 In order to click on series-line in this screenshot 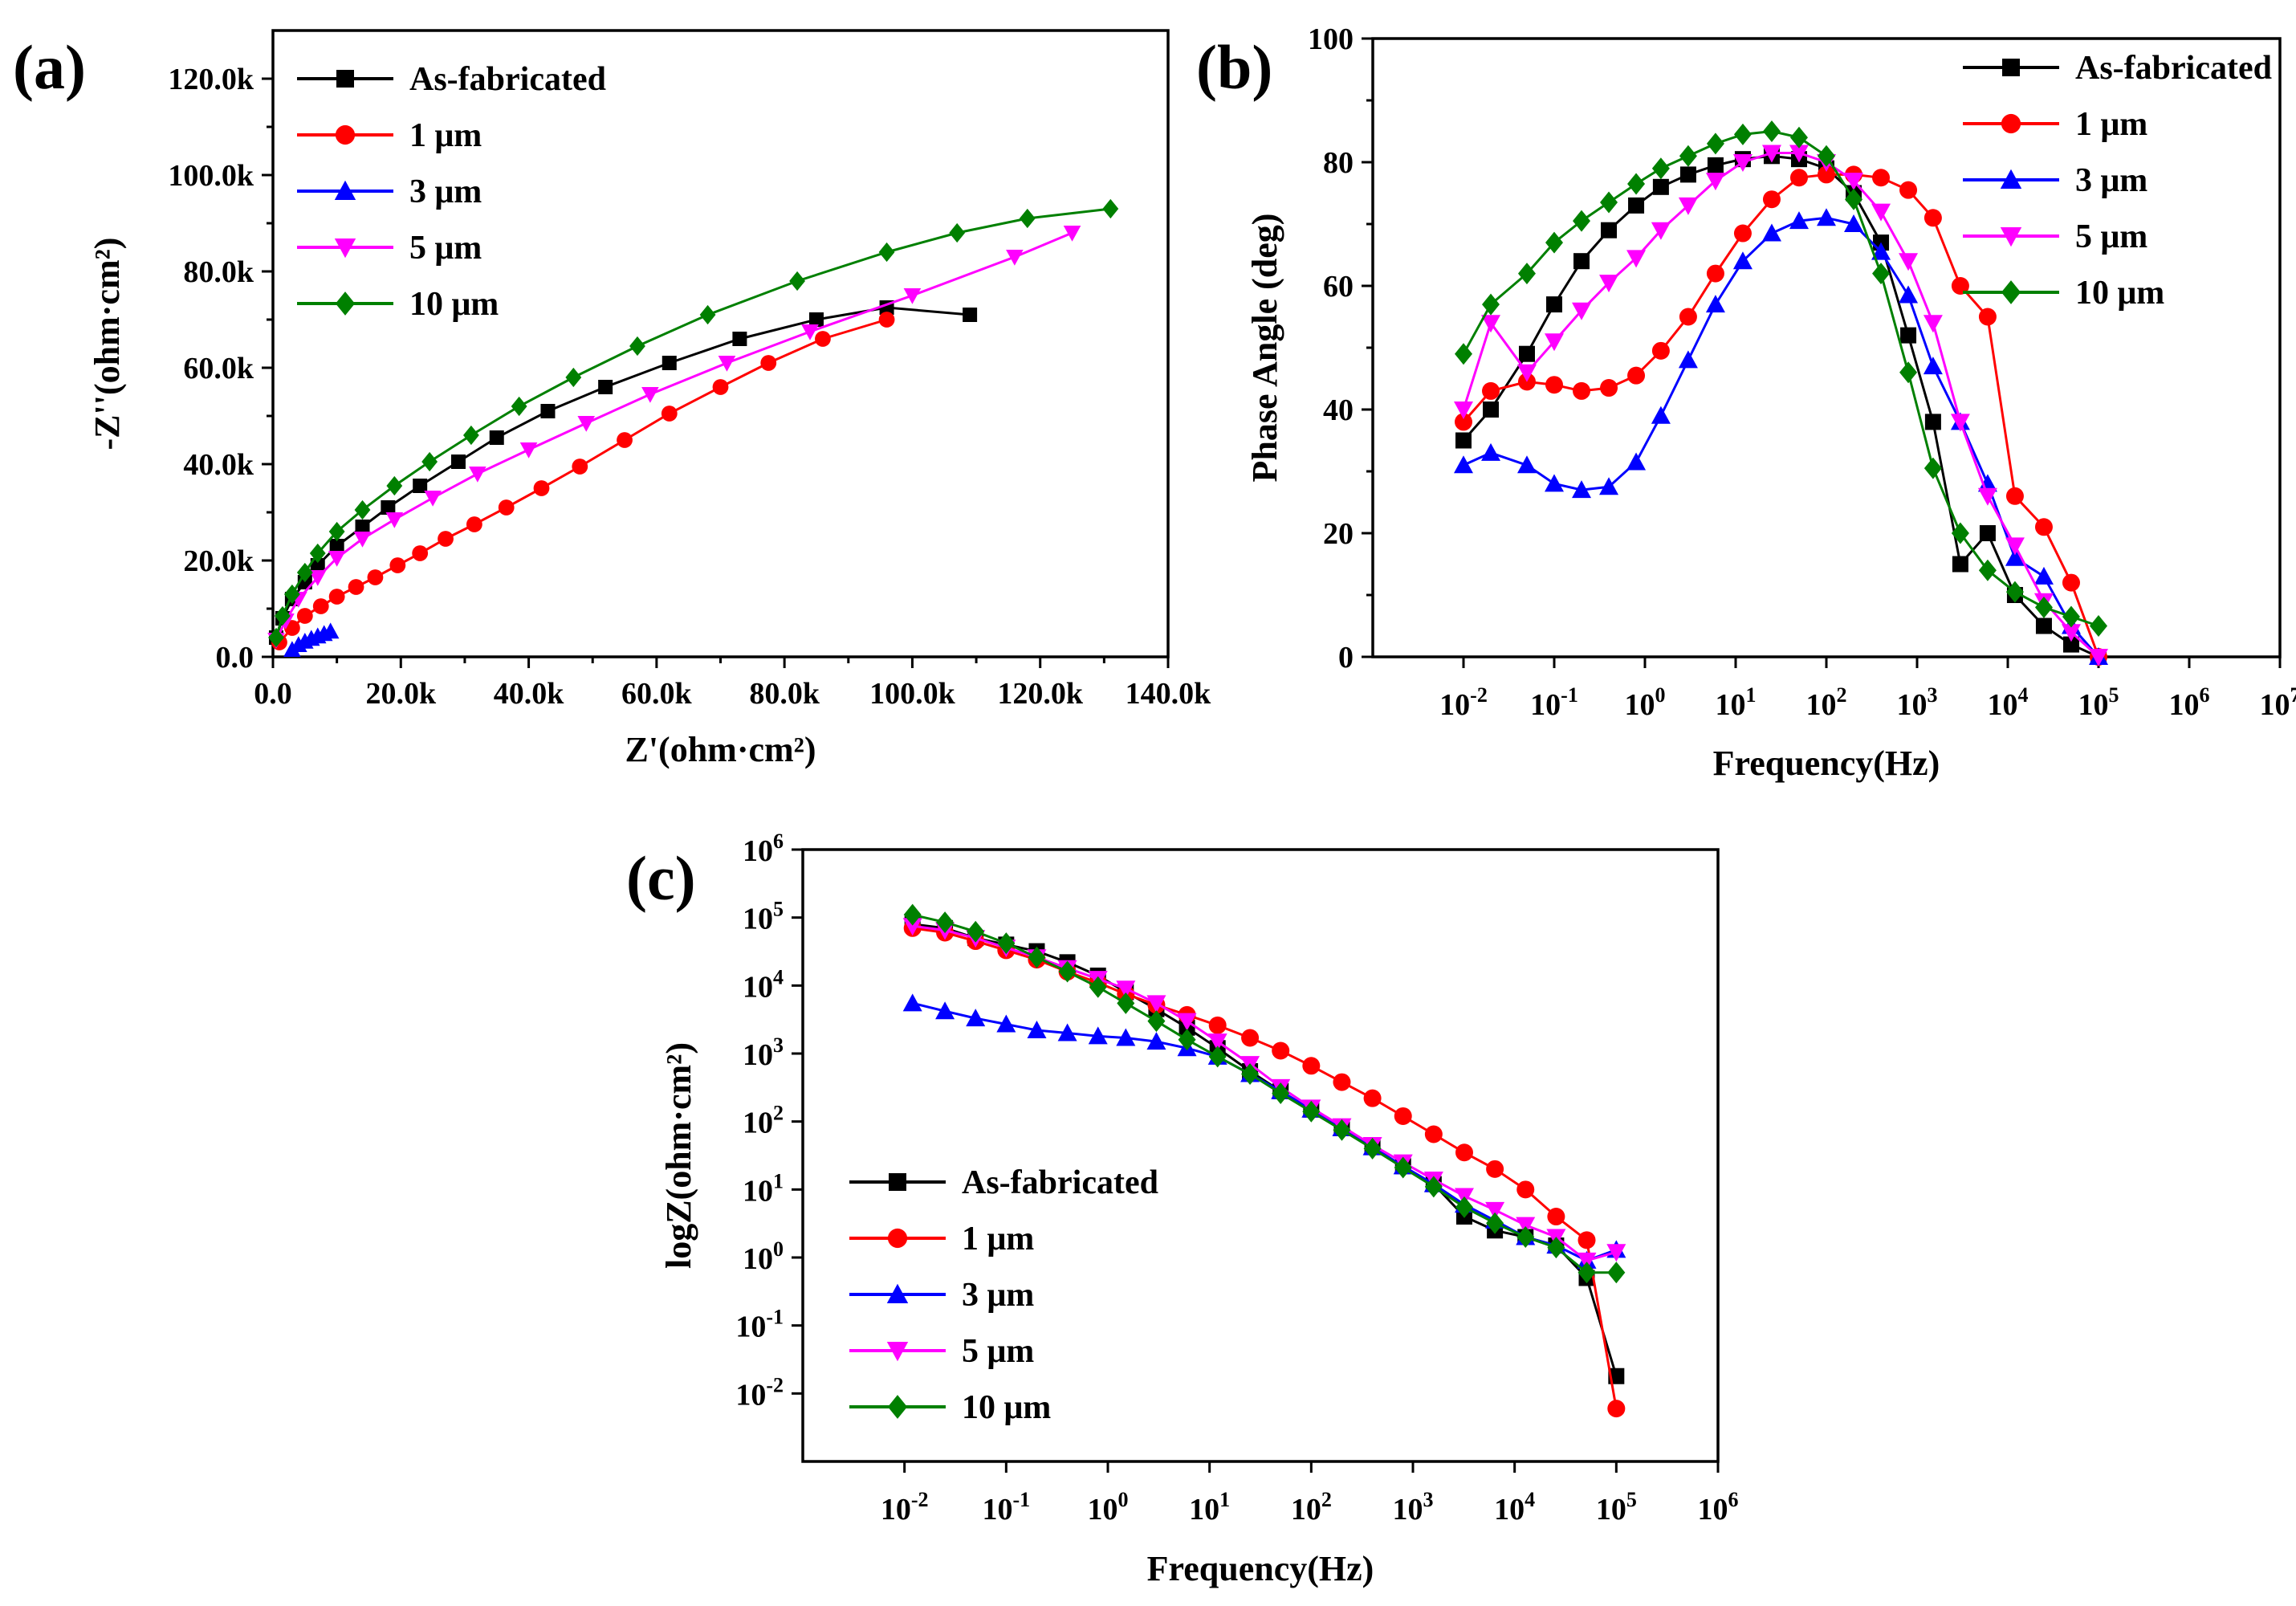, I will do `click(623, 472)`.